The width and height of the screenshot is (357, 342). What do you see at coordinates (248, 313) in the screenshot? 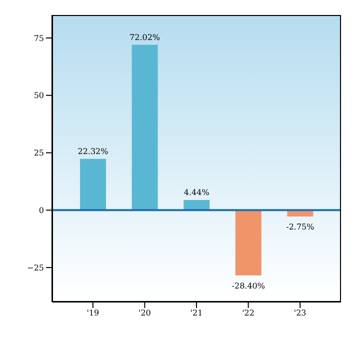
I see `x-tick-label: '22` at bounding box center [248, 313].